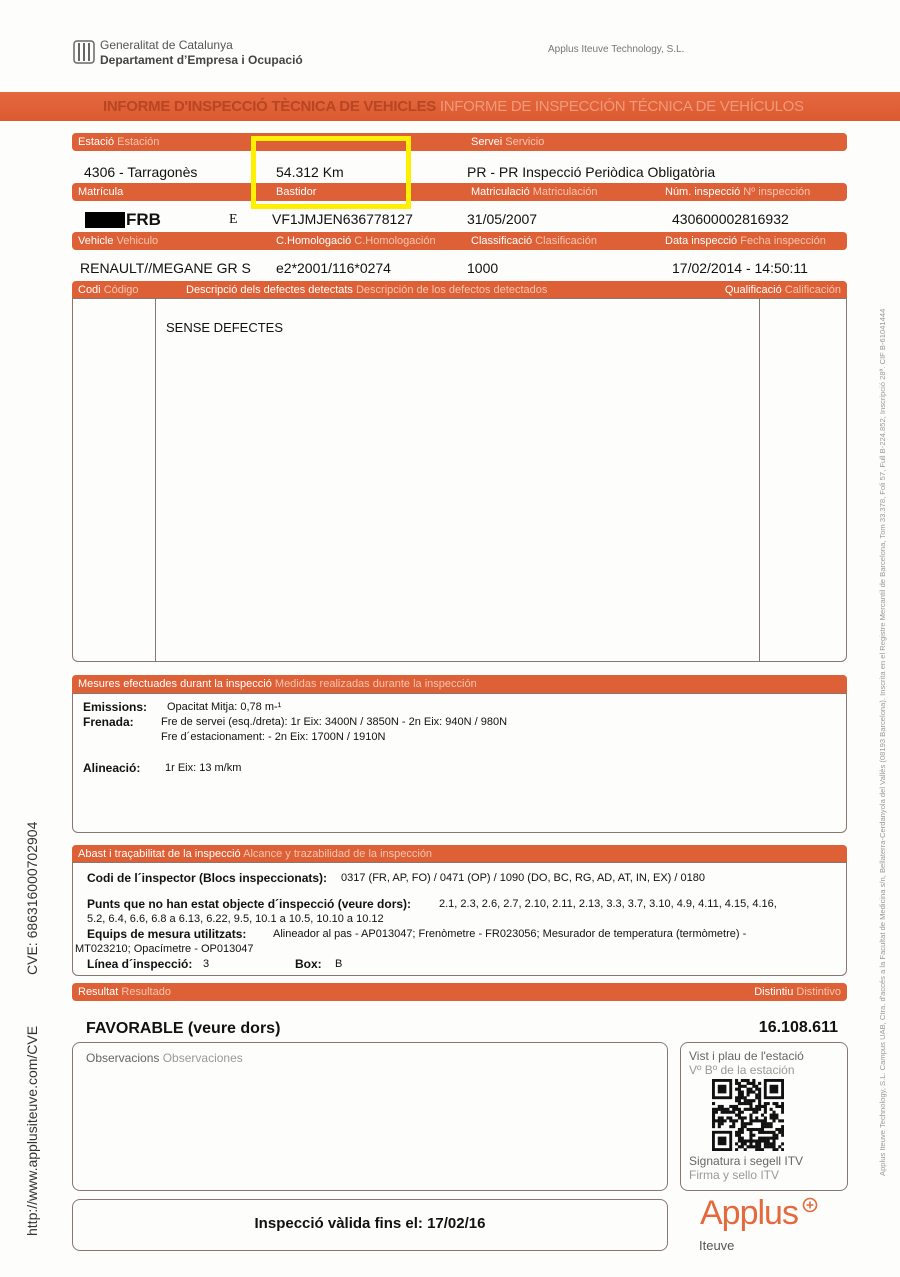 The width and height of the screenshot is (900, 1277). Describe the element at coordinates (459, 142) in the screenshot. I see `bar-station: Estació Estación Servei Servicio` at that location.